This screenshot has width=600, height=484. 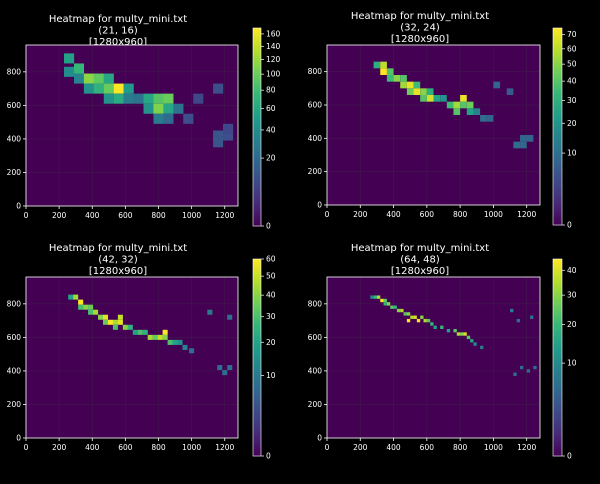 What do you see at coordinates (118, 19) in the screenshot?
I see `chart-title-line: Heatmap for multy_mini.txt` at bounding box center [118, 19].